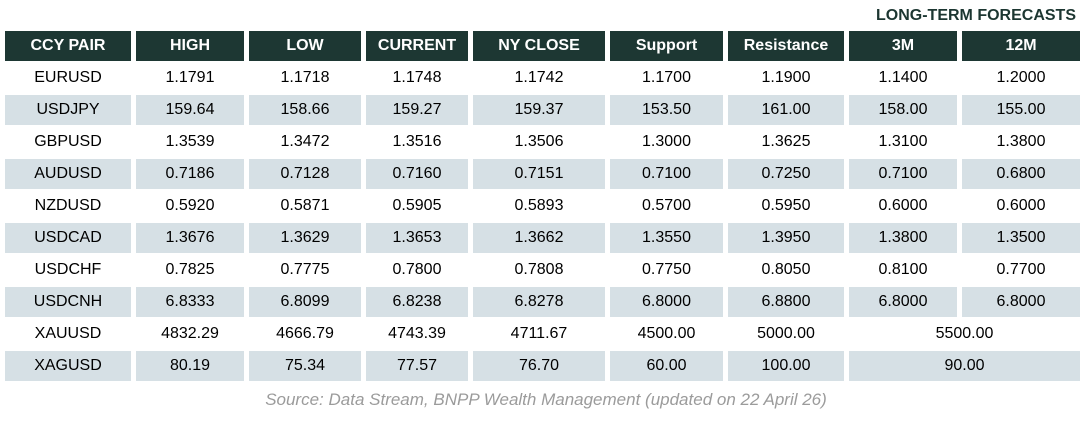 This screenshot has height=425, width=1092. Describe the element at coordinates (539, 110) in the screenshot. I see `cell-ny-close: 159.37` at that location.